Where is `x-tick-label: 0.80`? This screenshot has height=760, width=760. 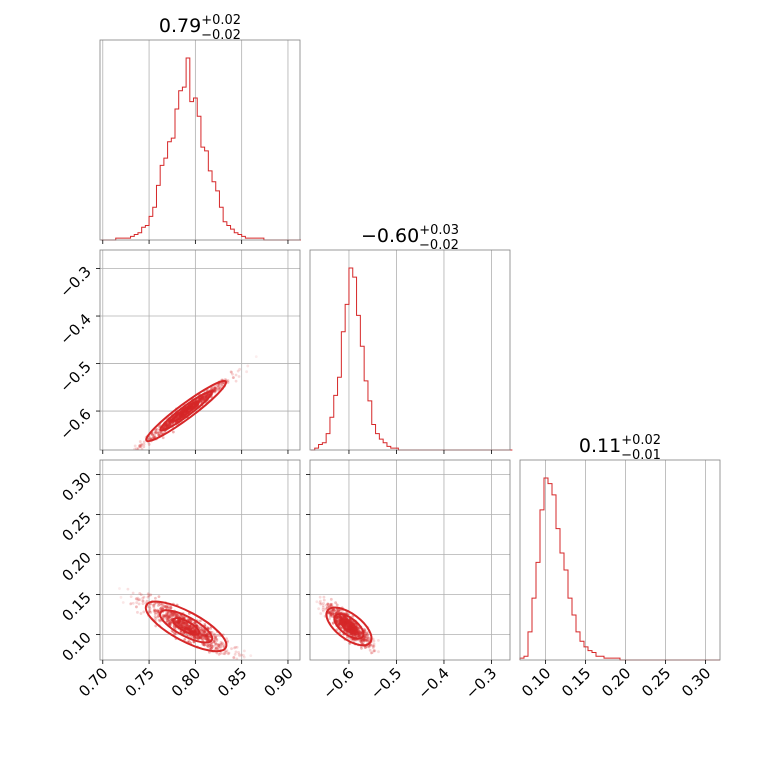 x-tick-label: 0.80 is located at coordinates (186, 682).